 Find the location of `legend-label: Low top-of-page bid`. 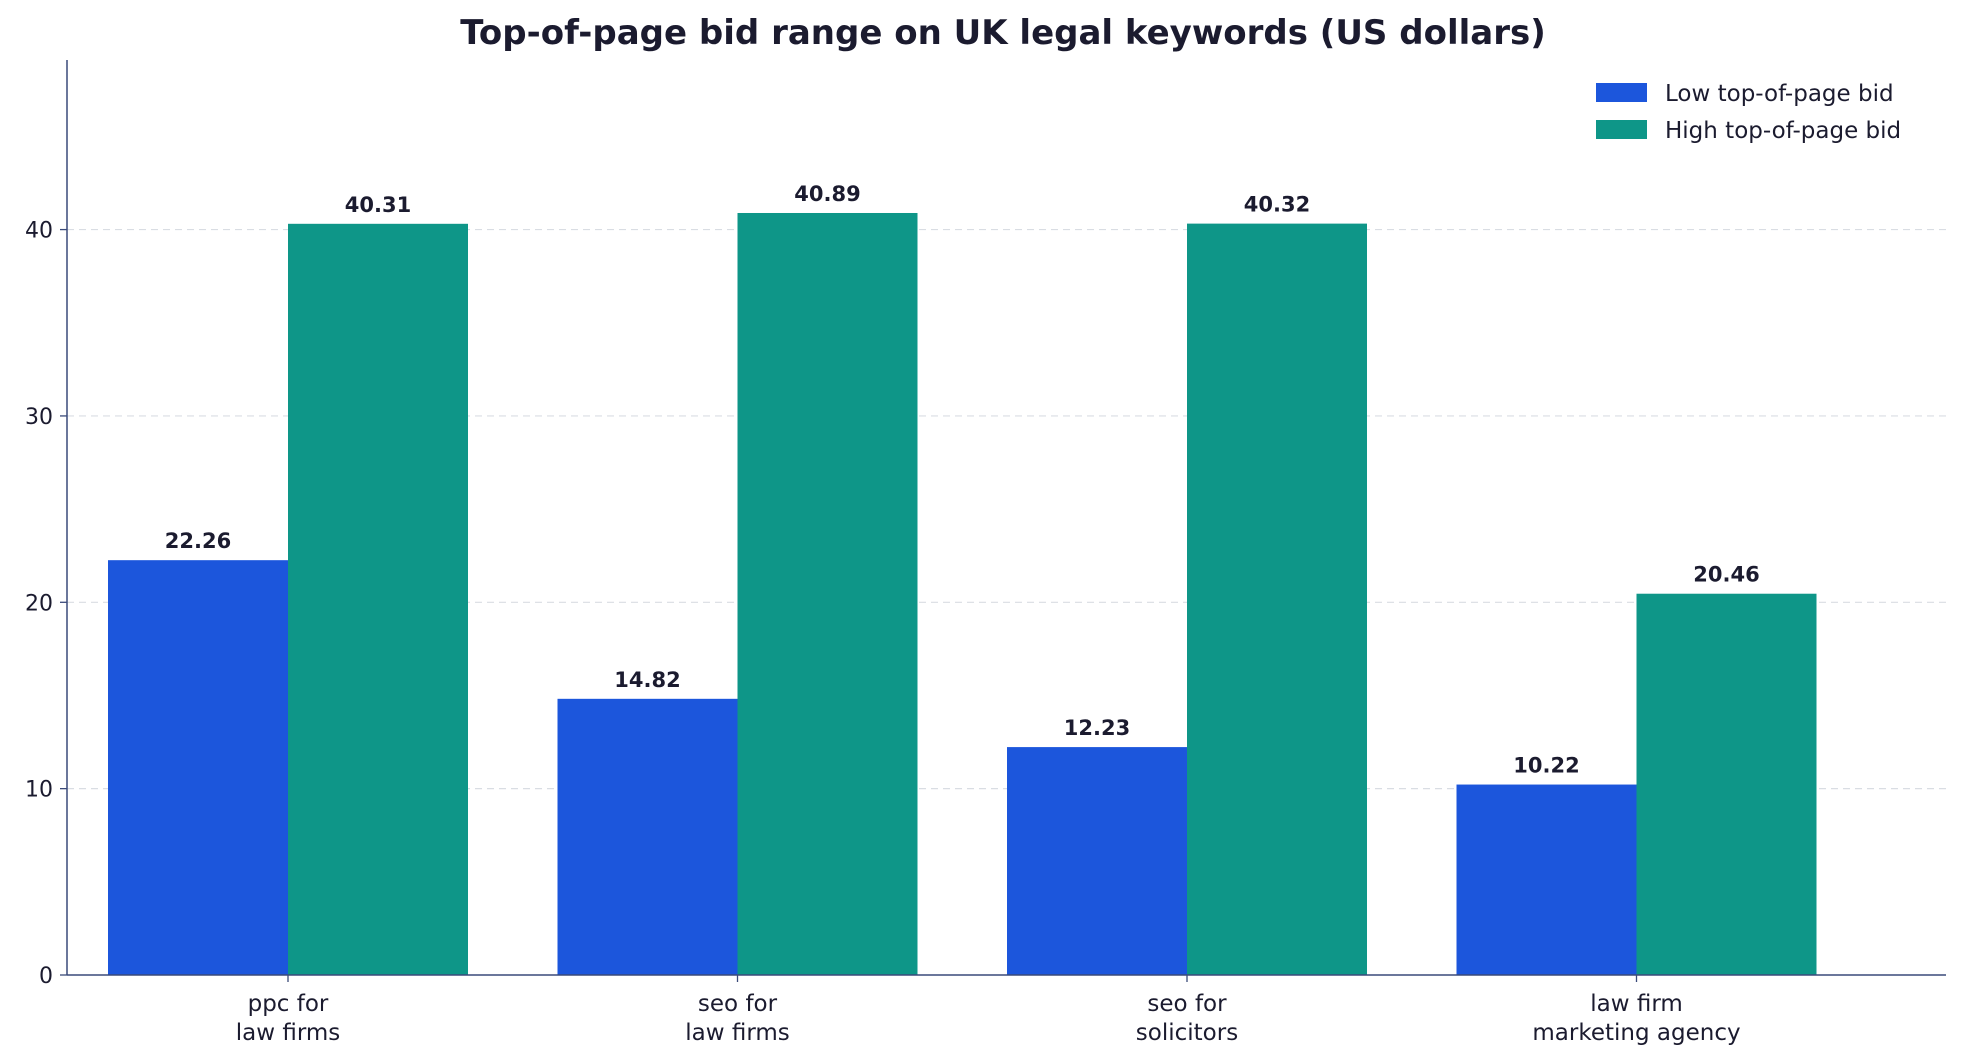

legend-label: Low top-of-page bid is located at coordinates (1779, 94).